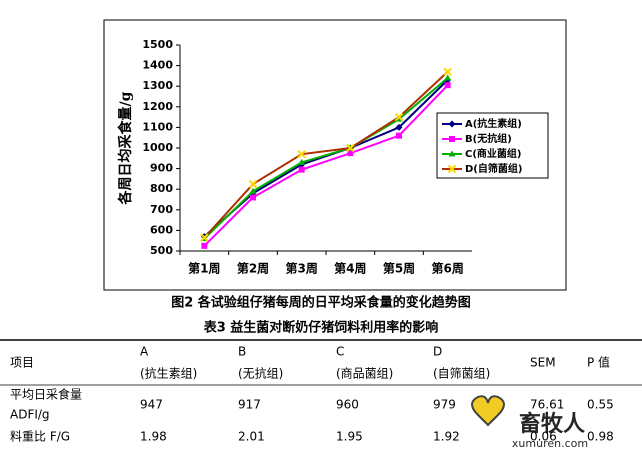  I want to click on x-tick-label: 第1周, so click(204, 268).